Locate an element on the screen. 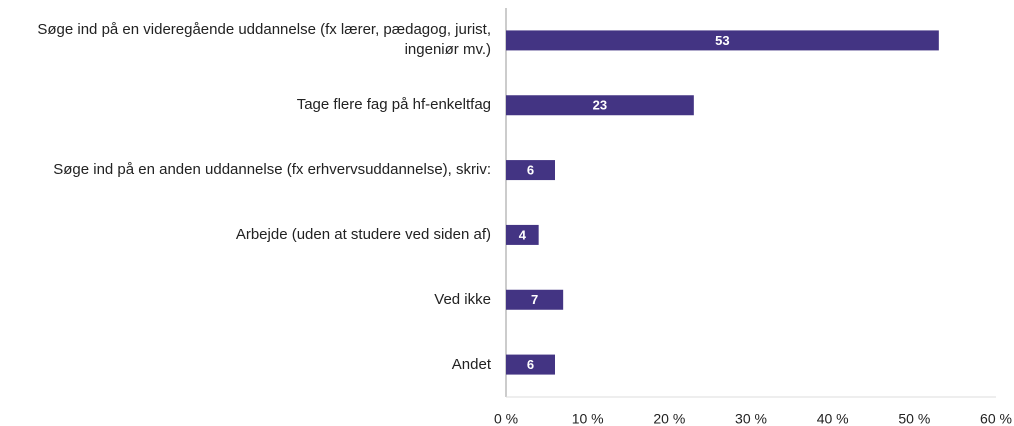 This screenshot has width=1014, height=426. x-tick-label: 10 % is located at coordinates (588, 418).